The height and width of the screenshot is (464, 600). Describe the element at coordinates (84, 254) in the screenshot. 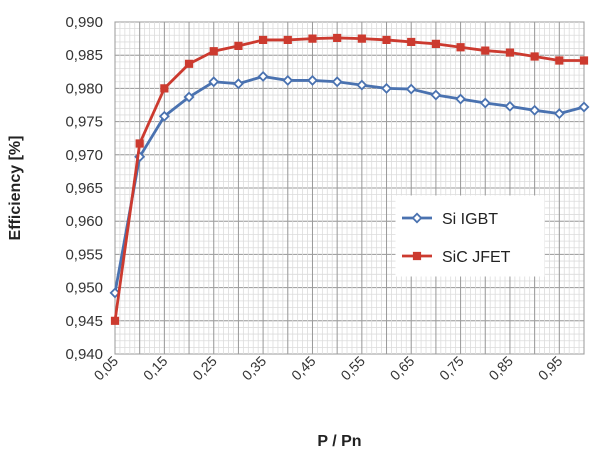

I see `y-tick-label: 0,955` at that location.